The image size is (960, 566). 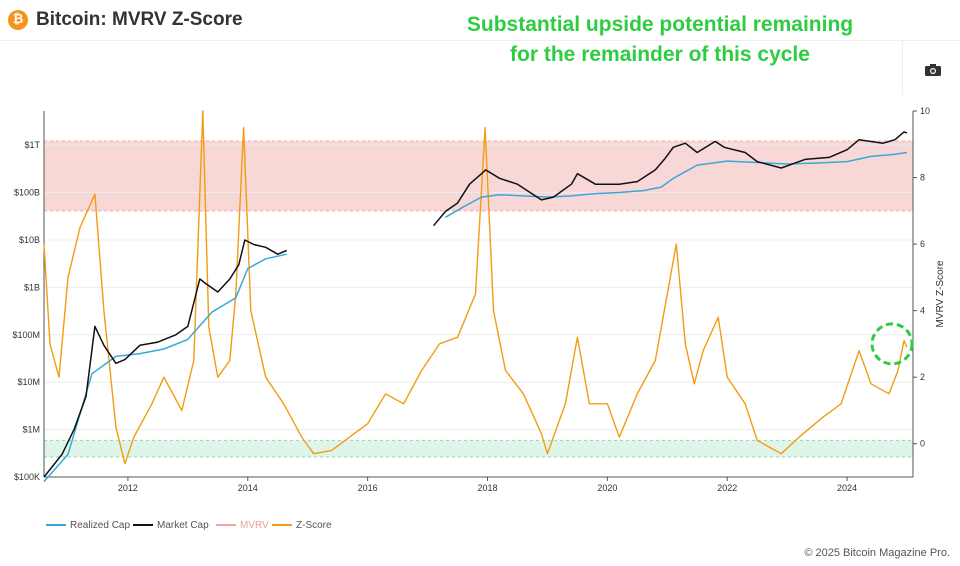 I want to click on y-right-tick-label: 10, so click(x=925, y=111).